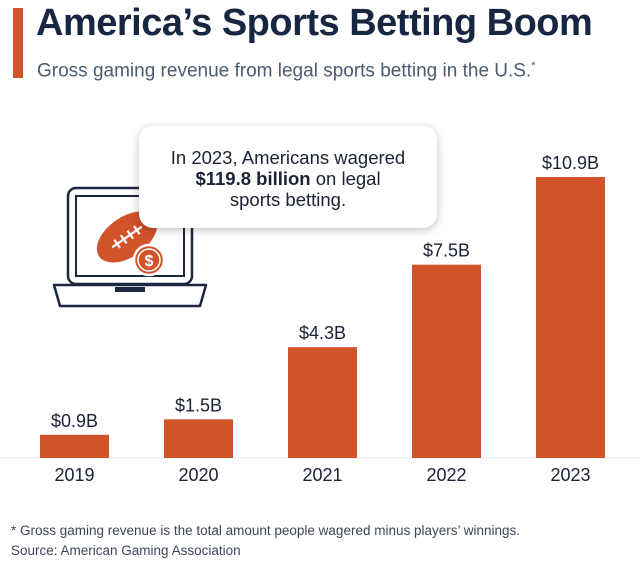  What do you see at coordinates (130, 236) in the screenshot?
I see `laptop-screen-inner` at bounding box center [130, 236].